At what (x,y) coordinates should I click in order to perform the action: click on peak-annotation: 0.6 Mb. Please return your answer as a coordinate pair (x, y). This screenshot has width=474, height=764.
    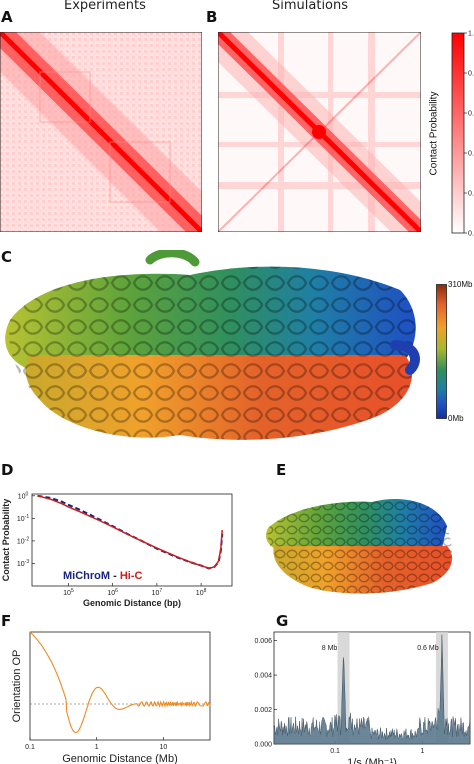
    Looking at the image, I should click on (428, 648).